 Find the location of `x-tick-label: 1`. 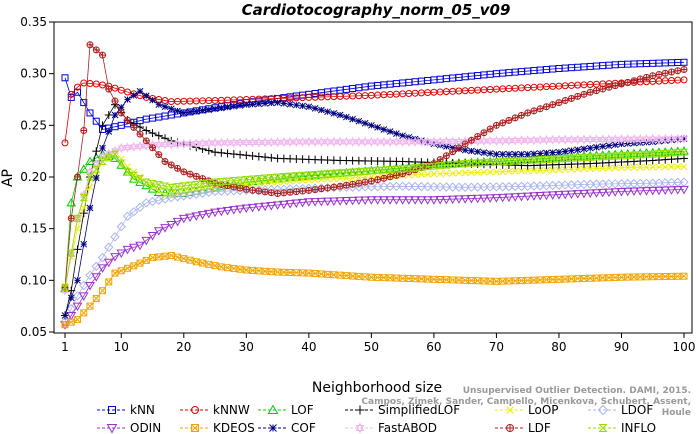

x-tick-label: 1 is located at coordinates (65, 347).